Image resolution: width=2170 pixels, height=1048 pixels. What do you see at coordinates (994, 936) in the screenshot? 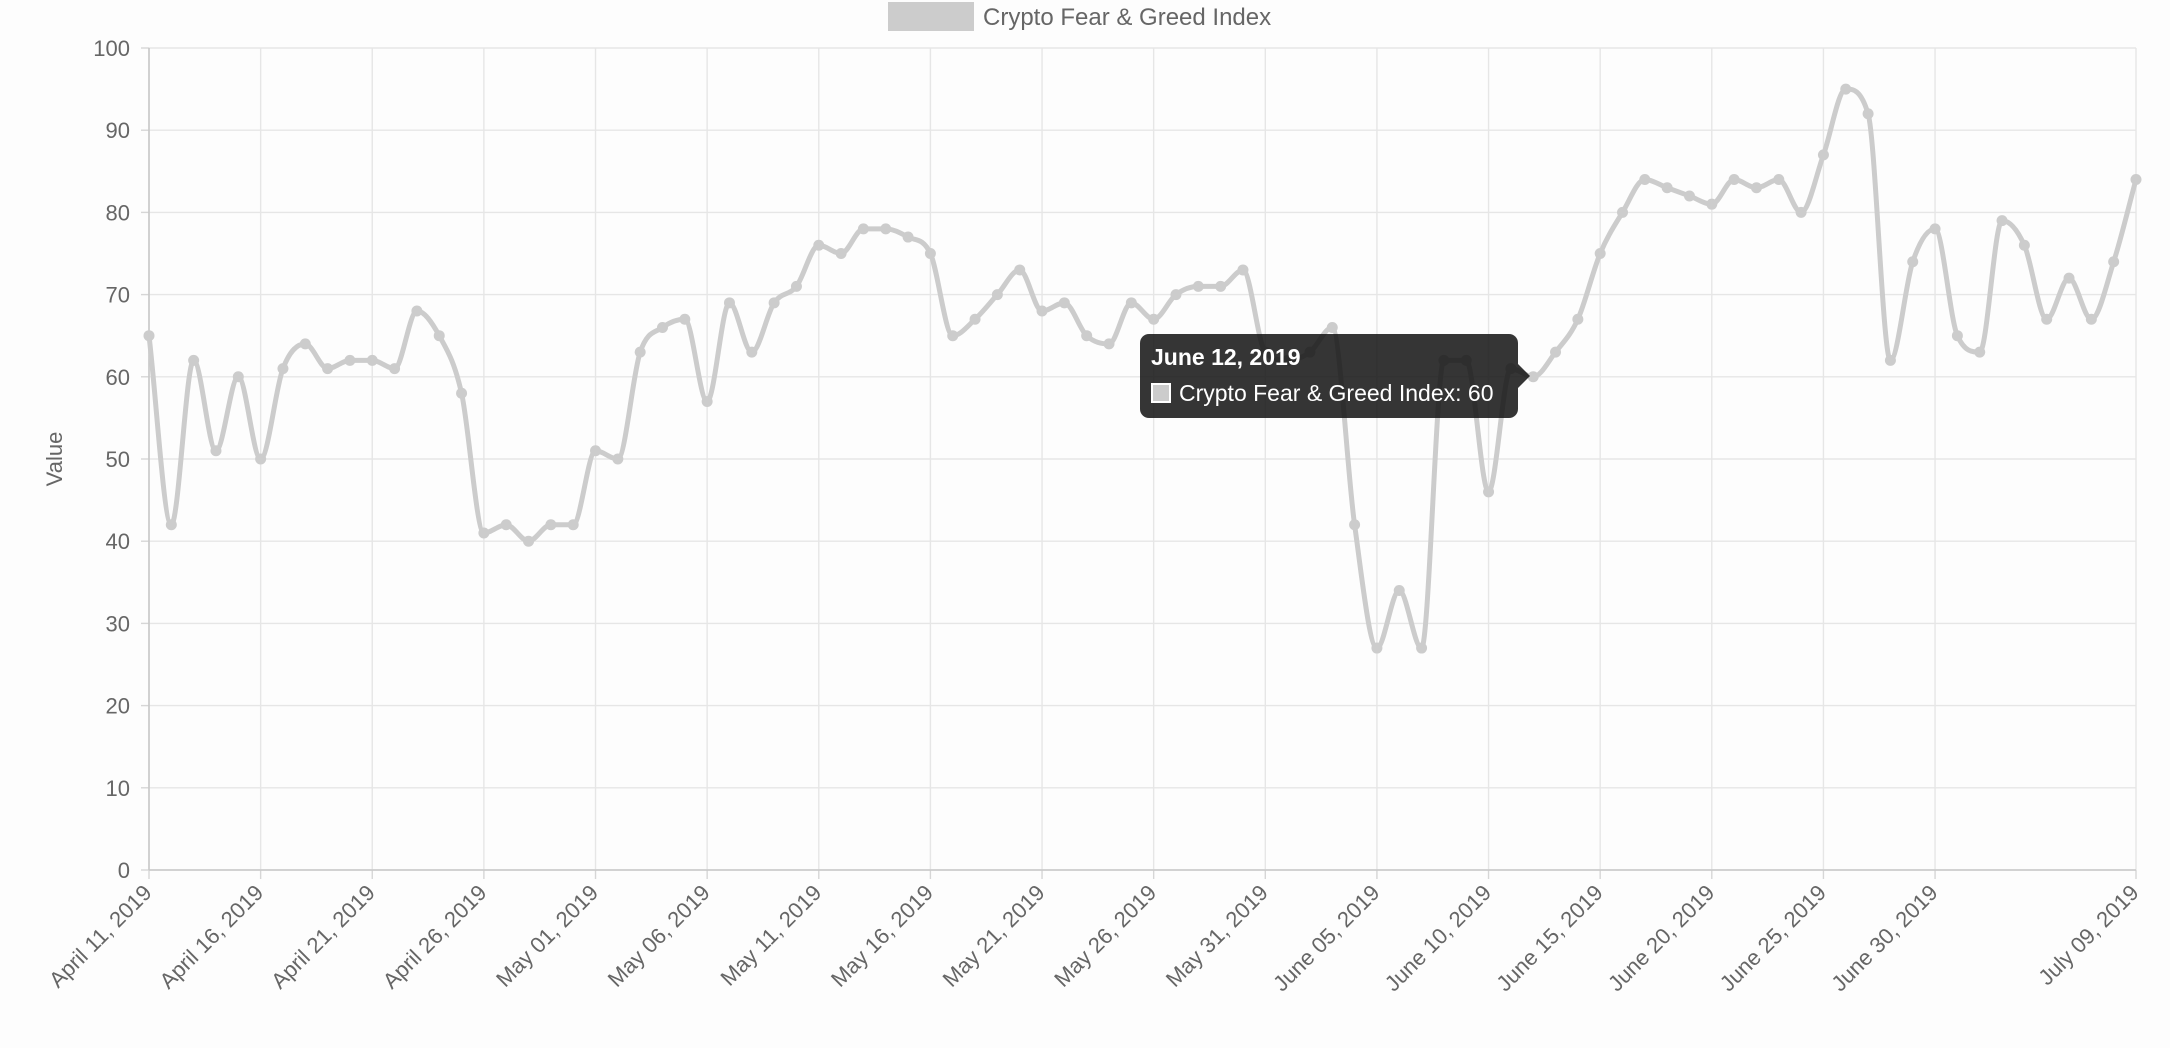
I see `x-tick-label: May 21, 2019` at bounding box center [994, 936].